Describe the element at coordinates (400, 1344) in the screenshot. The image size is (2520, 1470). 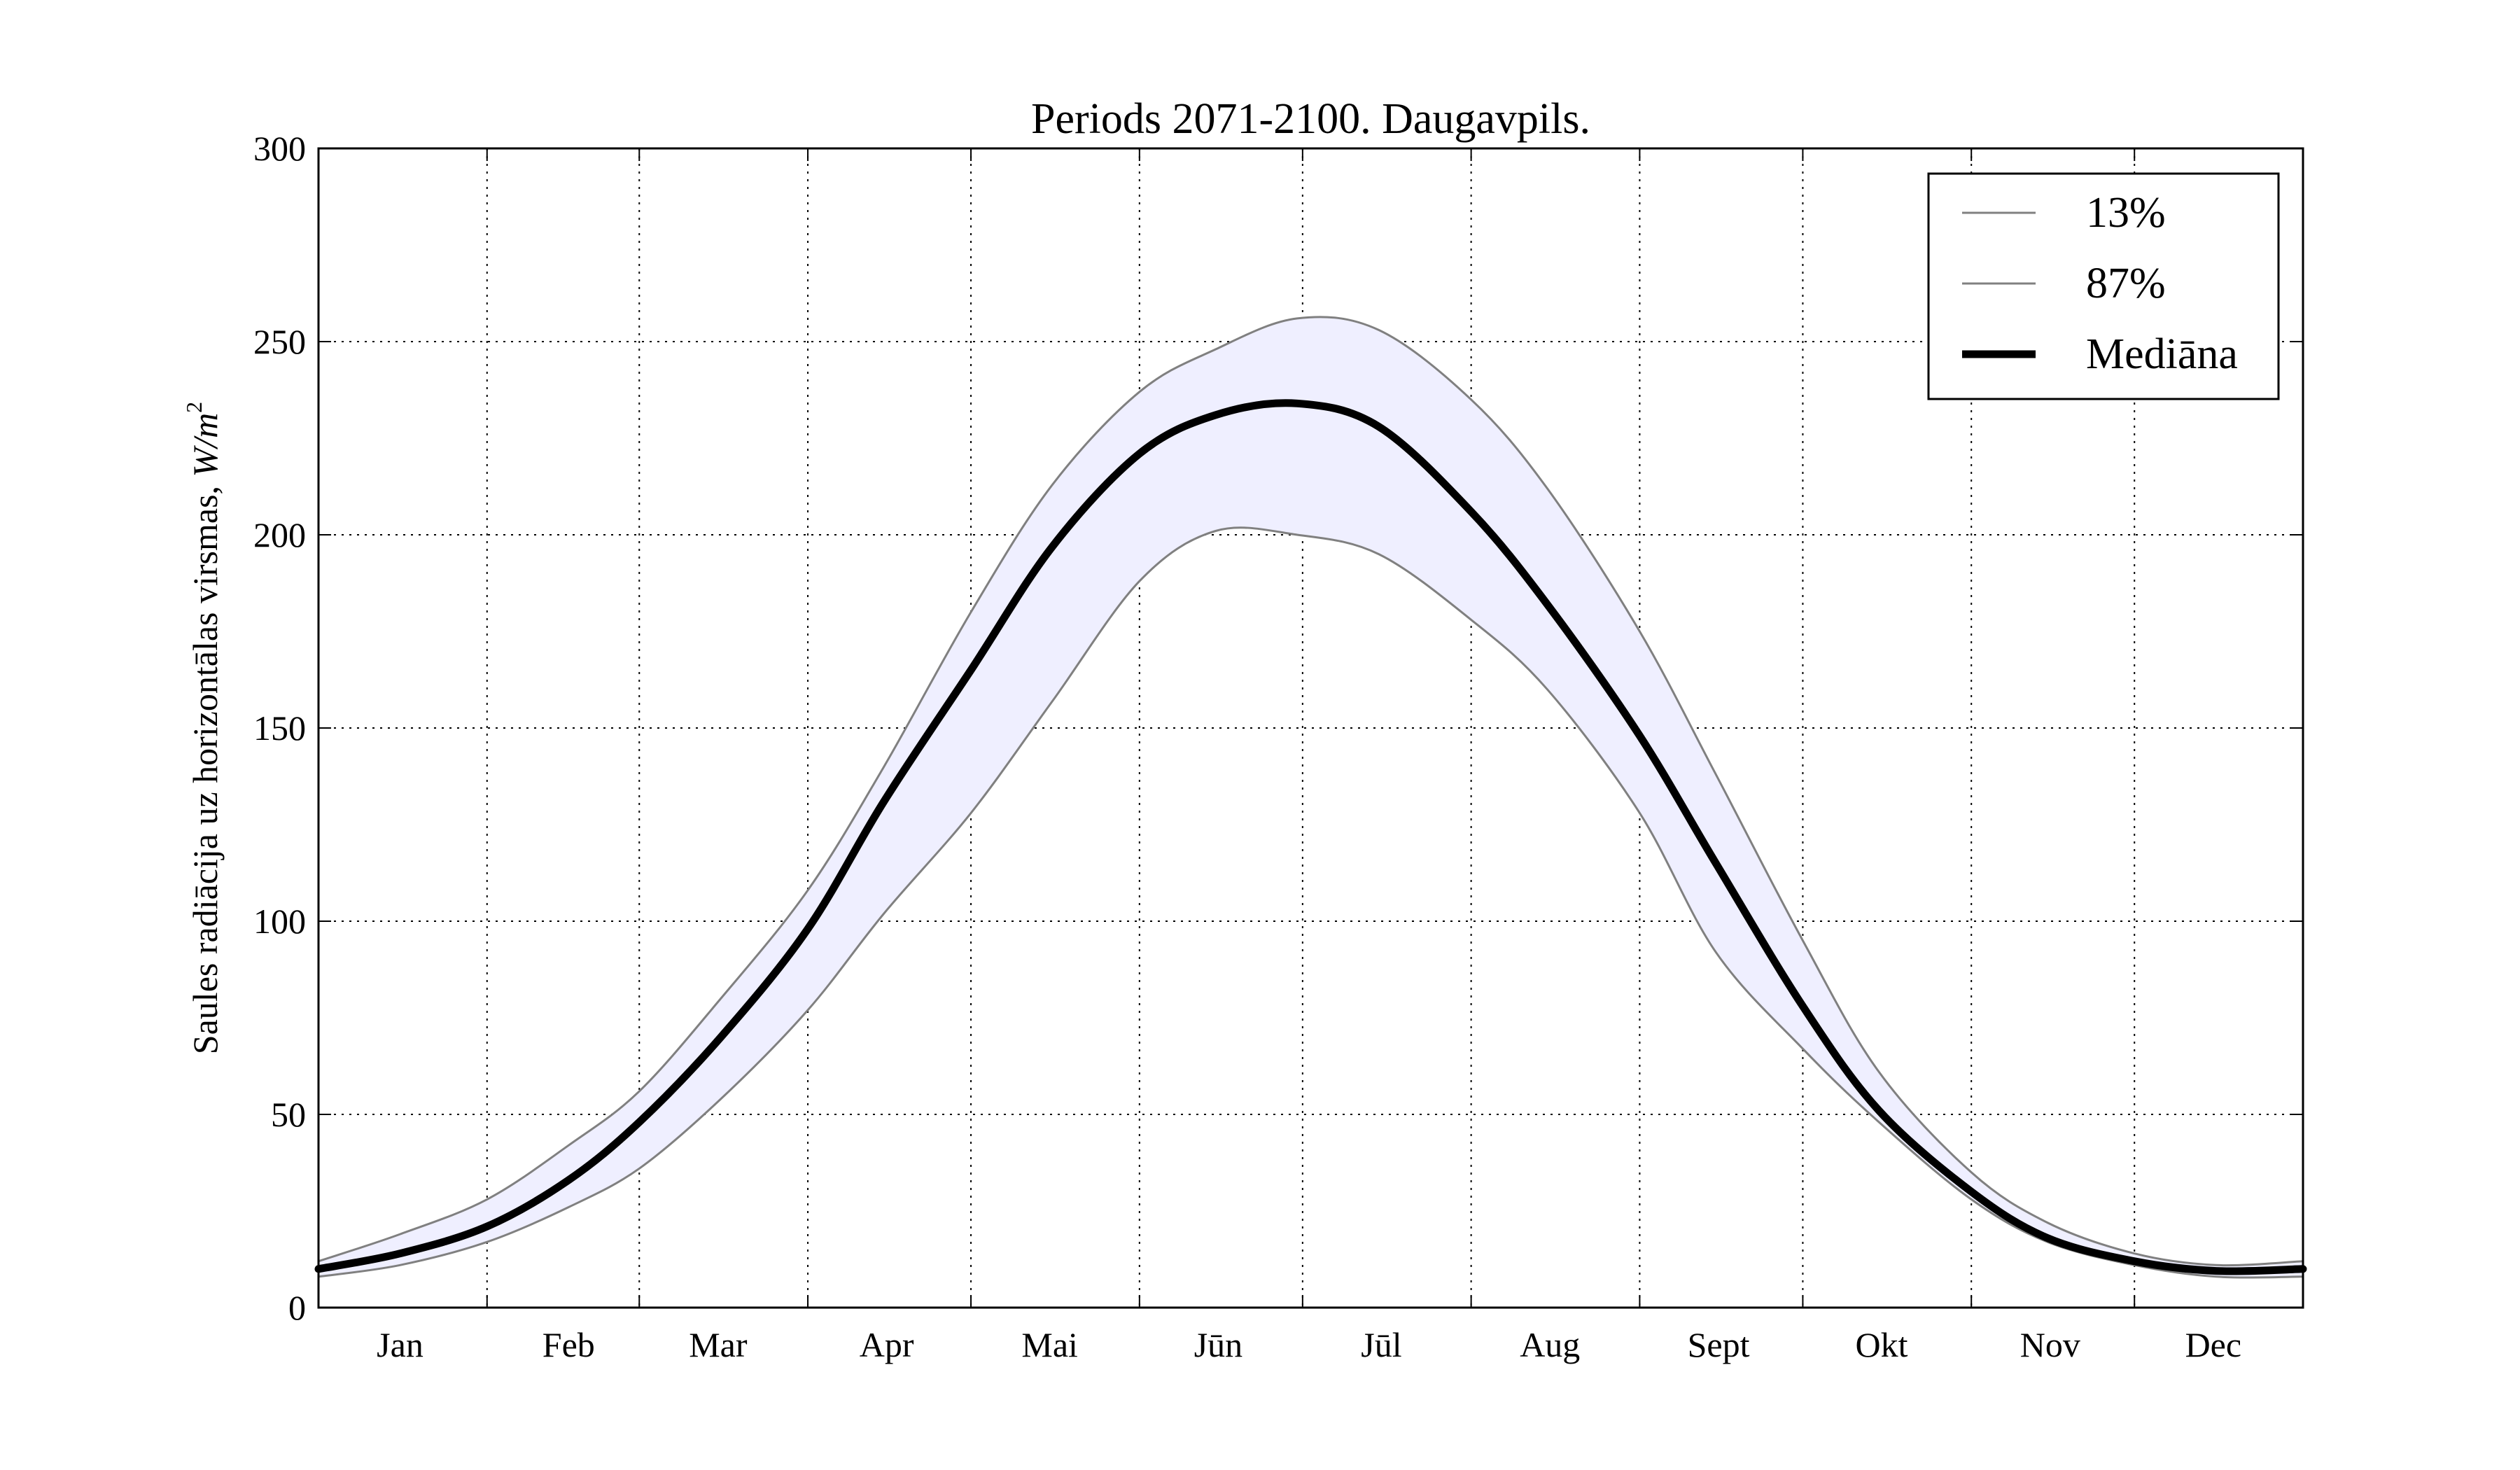
I see `x-tick-label: Jan` at that location.